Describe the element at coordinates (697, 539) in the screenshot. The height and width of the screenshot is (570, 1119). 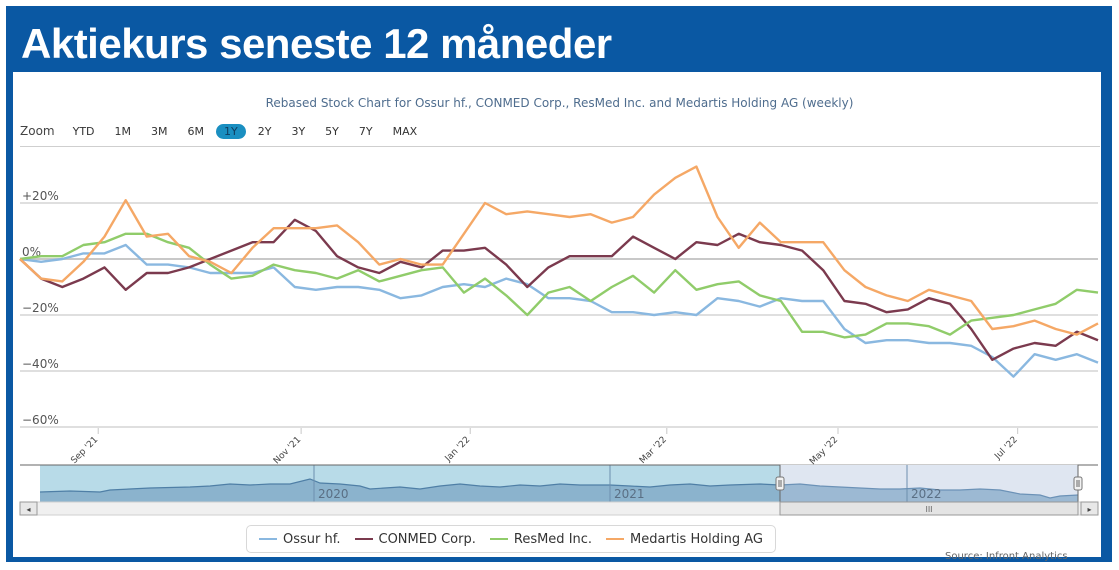
I see `legend-label: Medartis Holding AG` at that location.